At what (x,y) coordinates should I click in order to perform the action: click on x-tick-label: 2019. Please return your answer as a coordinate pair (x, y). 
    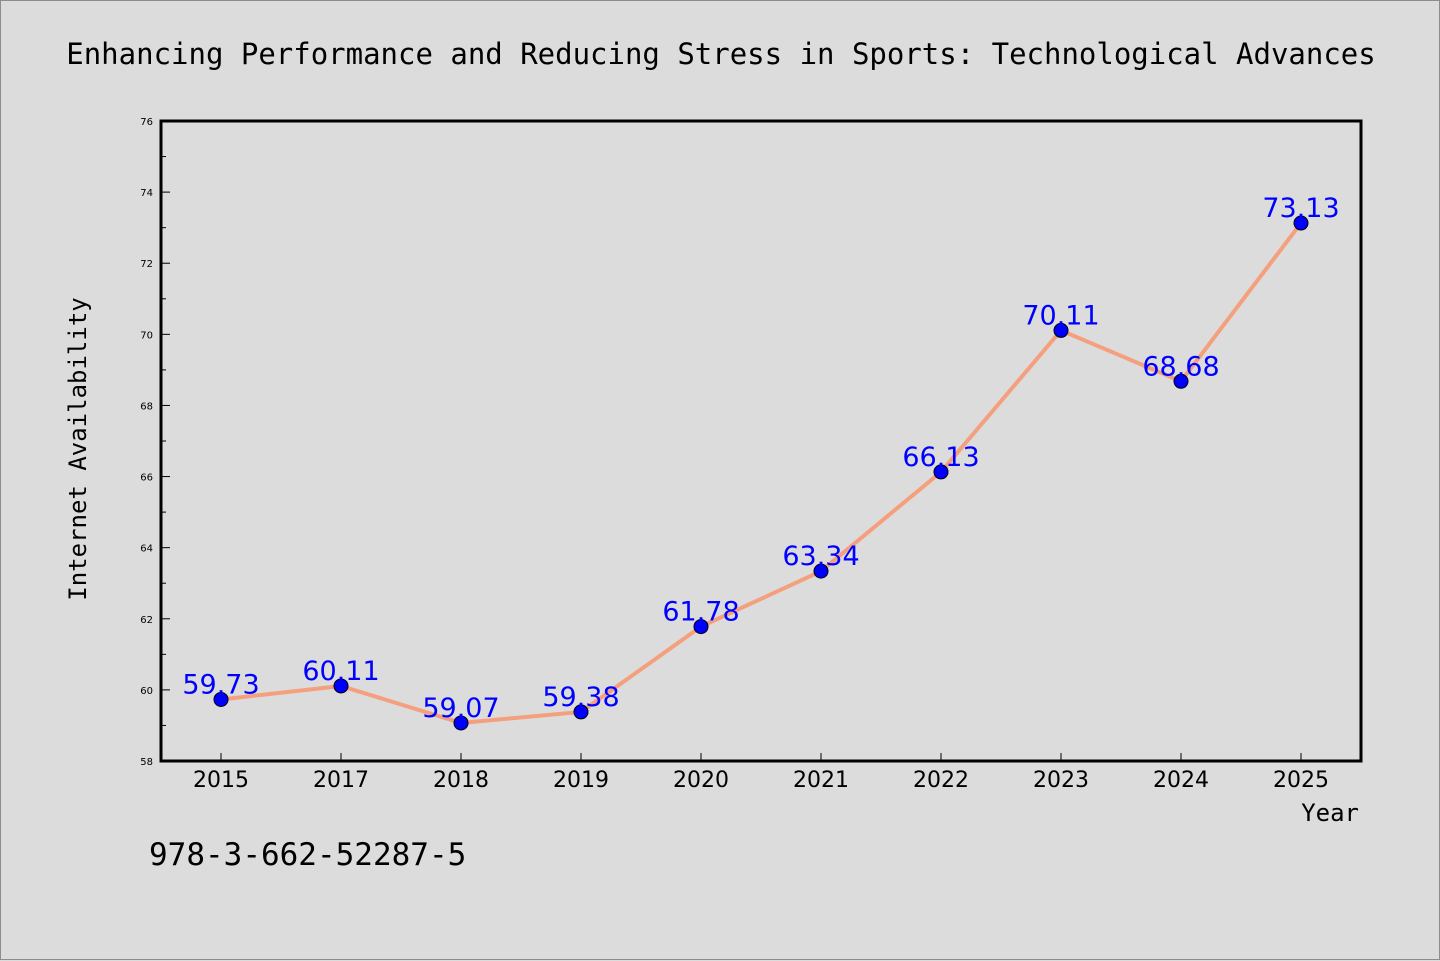
    Looking at the image, I should click on (581, 780).